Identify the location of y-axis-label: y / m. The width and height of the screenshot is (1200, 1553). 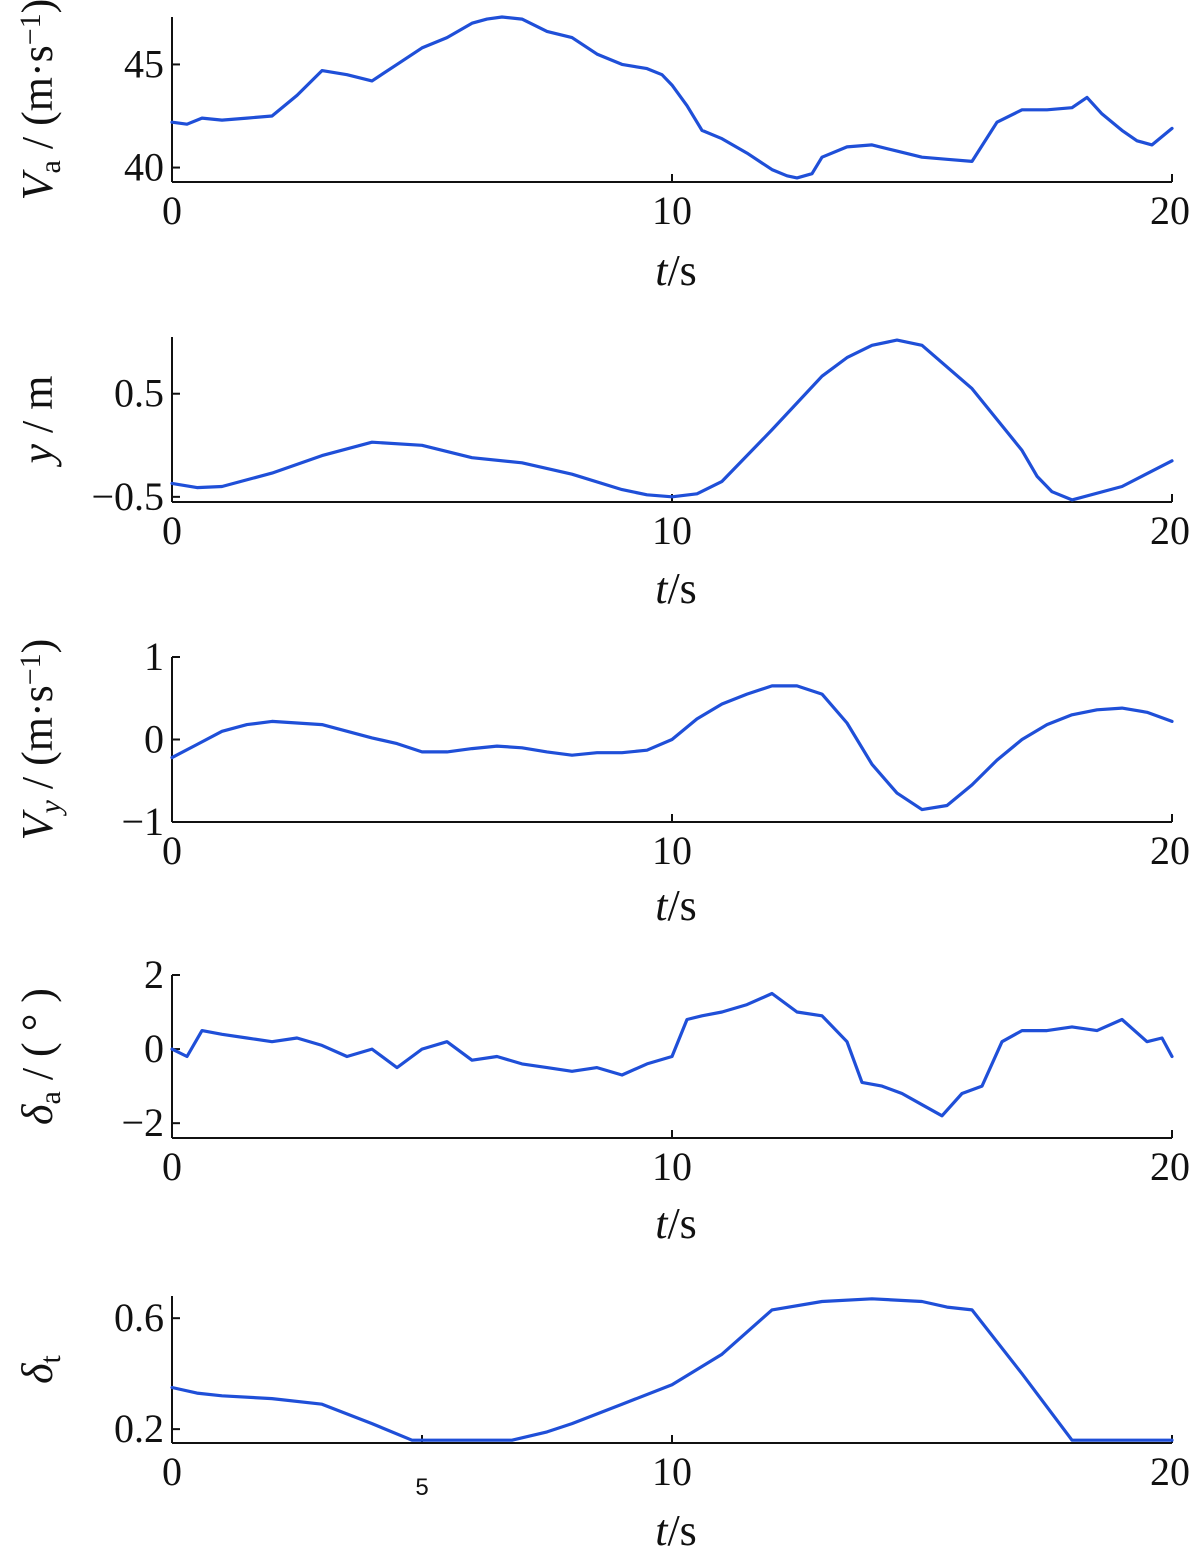
(37, 422).